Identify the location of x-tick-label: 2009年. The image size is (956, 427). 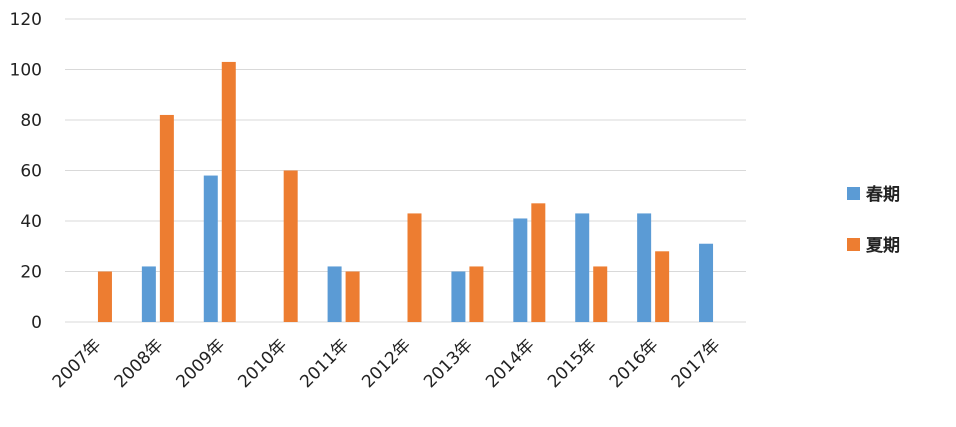
(201, 363).